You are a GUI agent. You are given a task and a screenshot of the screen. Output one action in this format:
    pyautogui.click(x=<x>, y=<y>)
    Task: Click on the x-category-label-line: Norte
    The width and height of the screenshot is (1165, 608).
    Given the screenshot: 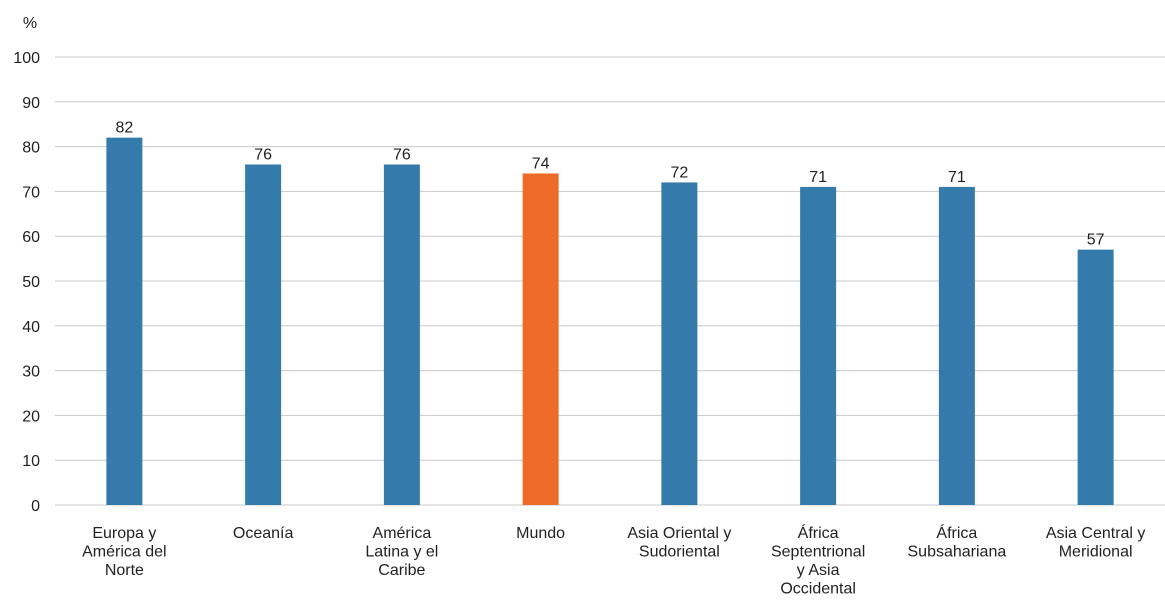 What is the action you would take?
    pyautogui.click(x=124, y=570)
    